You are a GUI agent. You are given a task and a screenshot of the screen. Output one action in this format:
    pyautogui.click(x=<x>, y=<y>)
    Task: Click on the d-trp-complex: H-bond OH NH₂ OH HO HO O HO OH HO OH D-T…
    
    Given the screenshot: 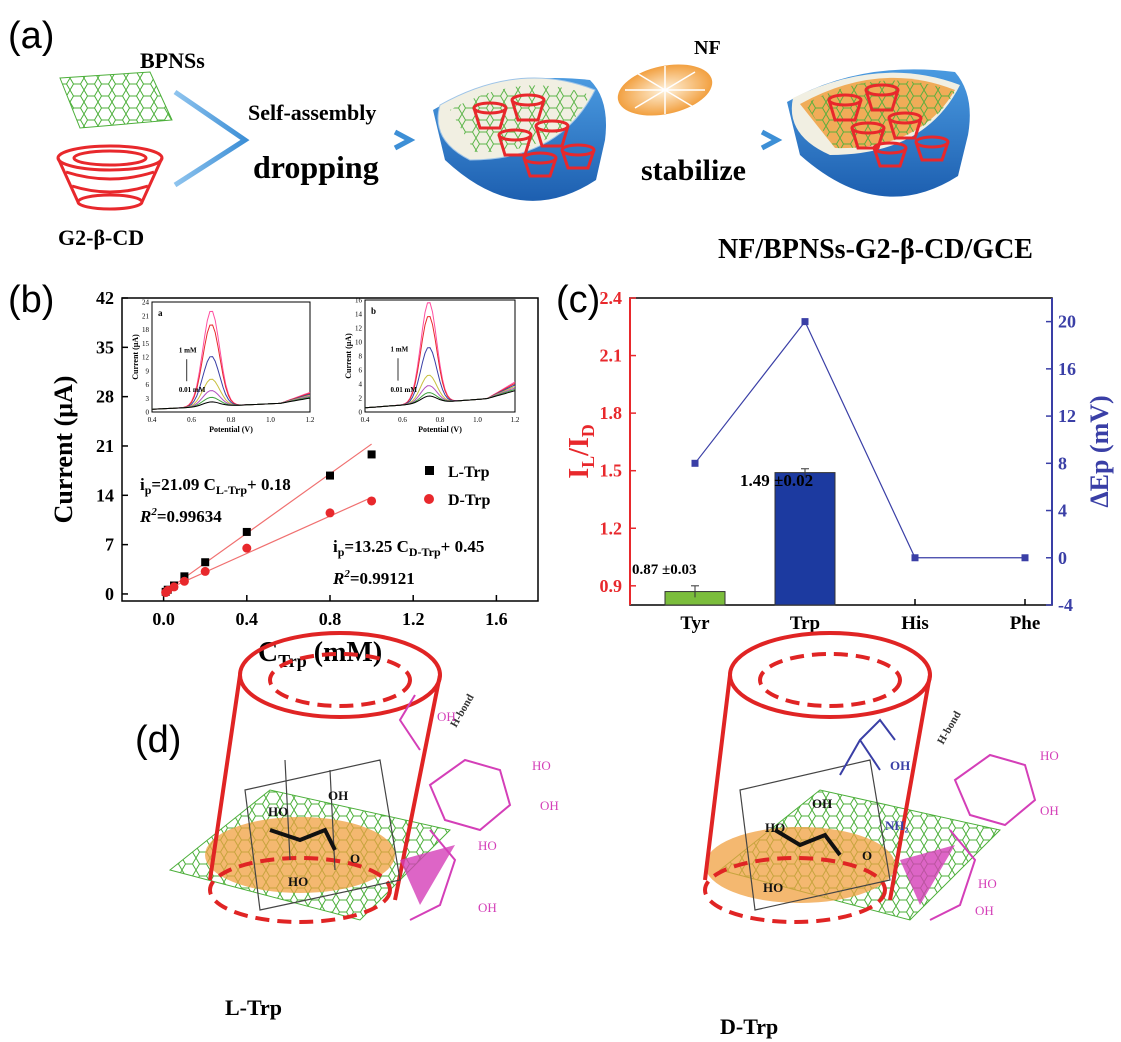 What is the action you would take?
    pyautogui.click(x=881, y=835)
    